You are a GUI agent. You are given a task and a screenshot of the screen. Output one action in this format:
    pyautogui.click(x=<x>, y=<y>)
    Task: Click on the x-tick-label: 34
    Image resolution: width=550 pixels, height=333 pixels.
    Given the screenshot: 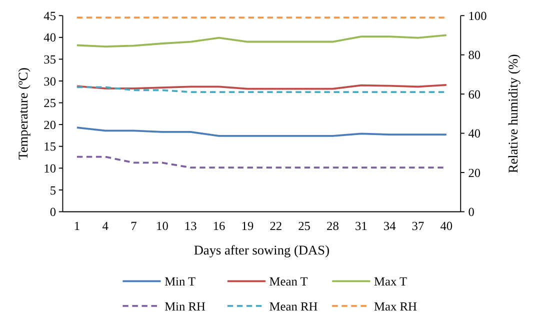 What is the action you would take?
    pyautogui.click(x=389, y=225)
    